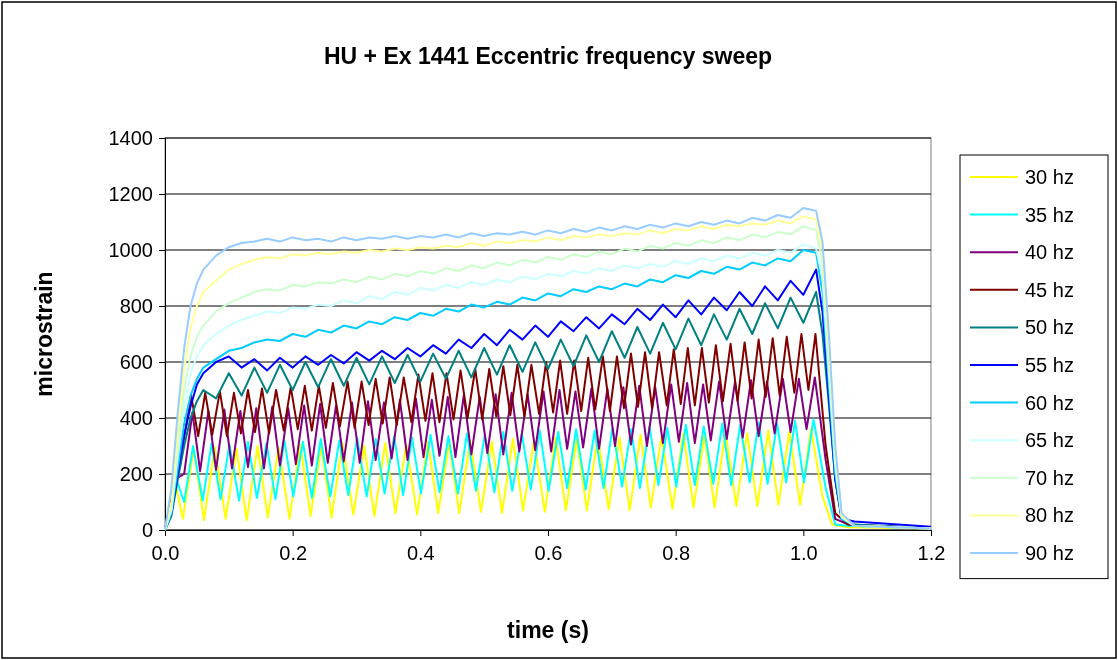  I want to click on x-axis-title: time (s), so click(548, 630).